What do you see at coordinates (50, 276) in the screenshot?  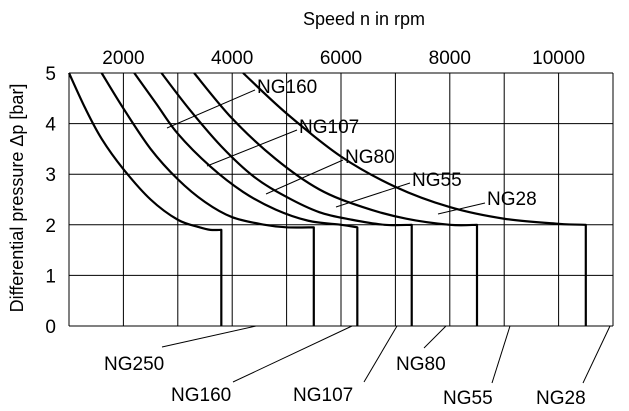 I see `y-tick-label: 1` at bounding box center [50, 276].